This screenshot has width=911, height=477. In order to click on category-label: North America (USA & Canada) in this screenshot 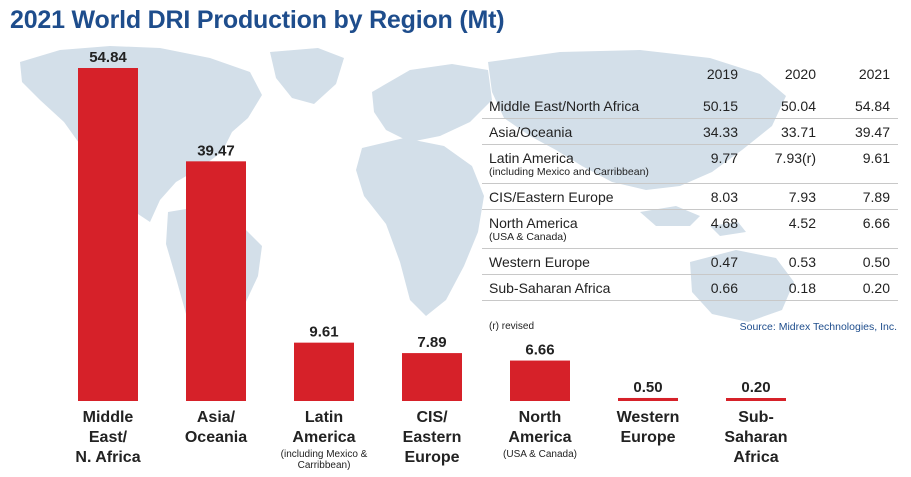, I will do `click(540, 434)`.